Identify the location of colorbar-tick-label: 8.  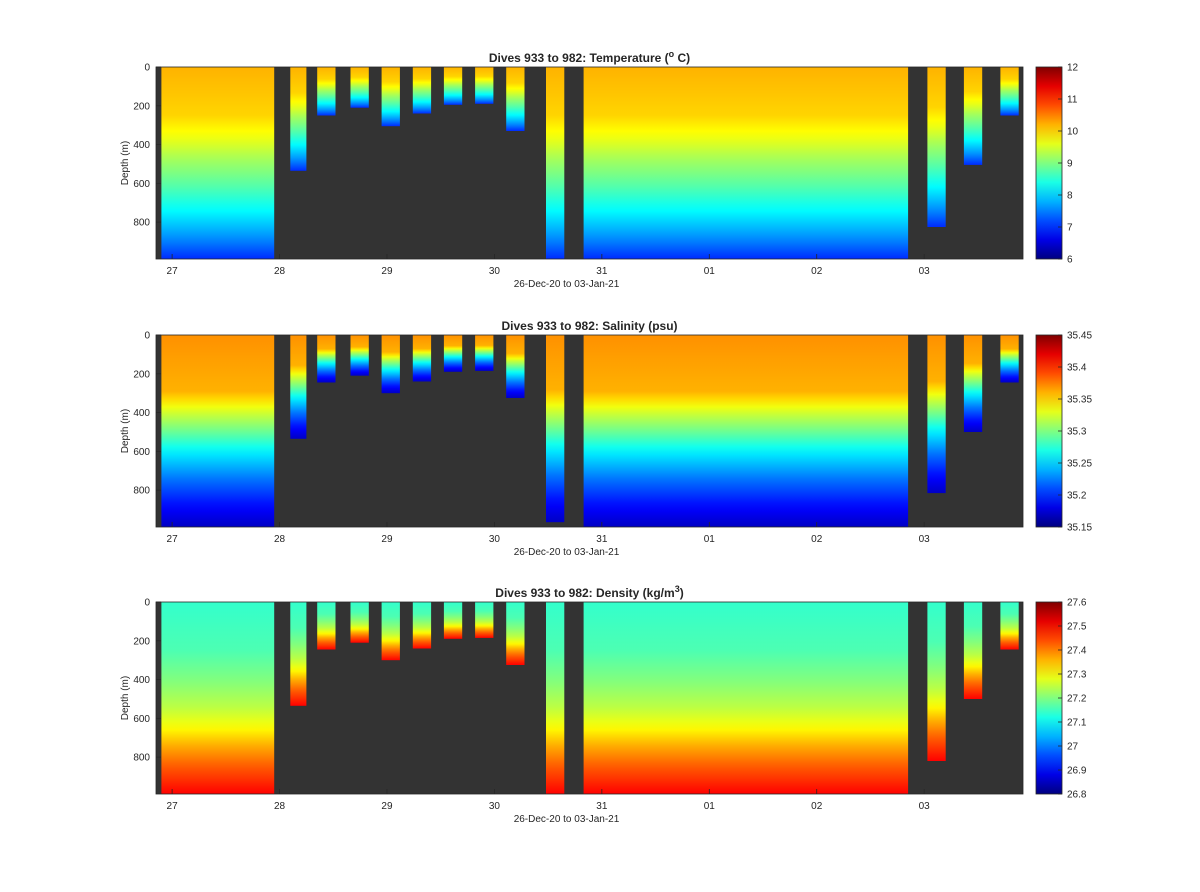
(1070, 196).